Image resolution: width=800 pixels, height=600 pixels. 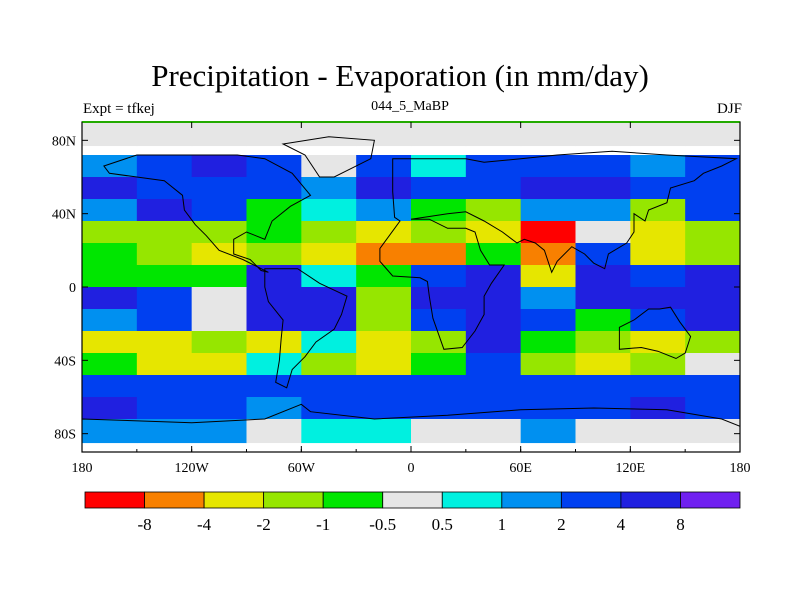 What do you see at coordinates (680, 524) in the screenshot?
I see `colorbar-label: 8` at bounding box center [680, 524].